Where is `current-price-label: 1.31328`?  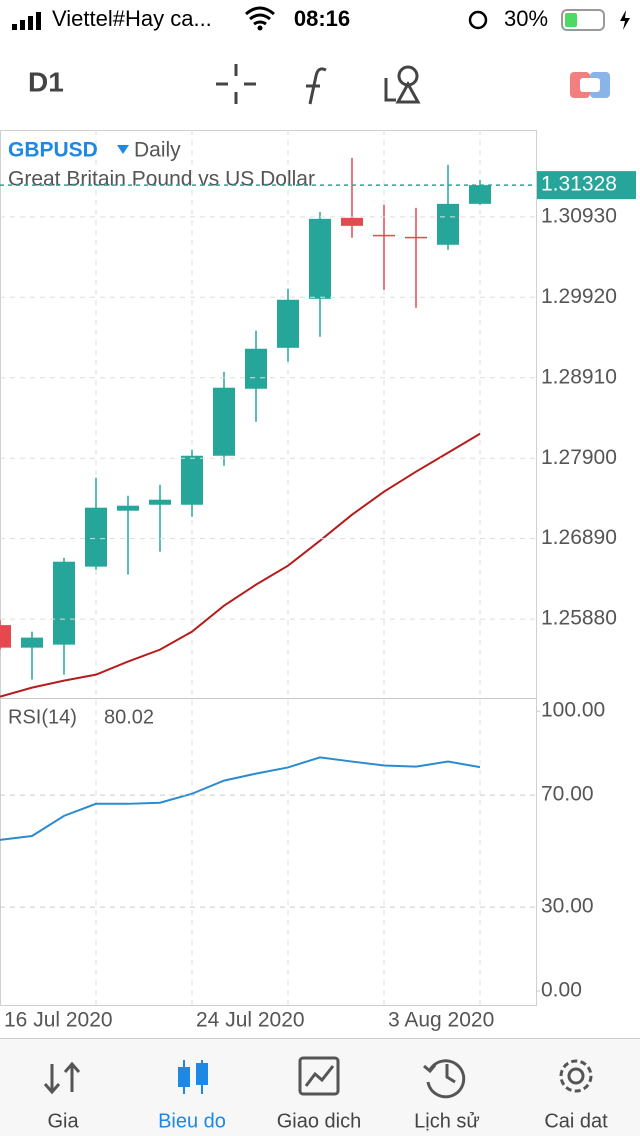
current-price-label: 1.31328 is located at coordinates (579, 184).